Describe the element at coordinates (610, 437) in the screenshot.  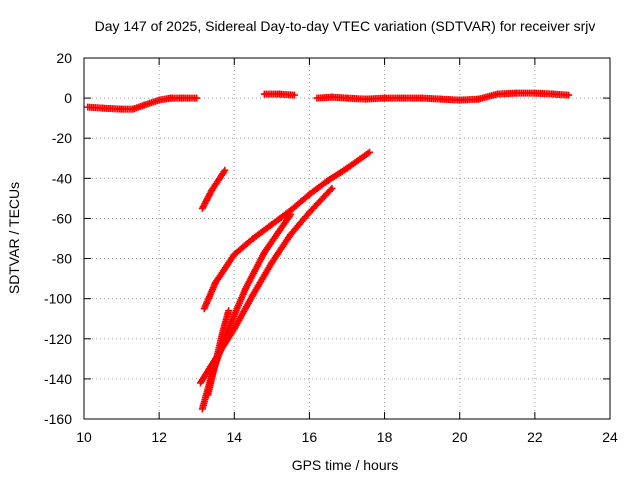
I see `x-tick-label: 24` at that location.